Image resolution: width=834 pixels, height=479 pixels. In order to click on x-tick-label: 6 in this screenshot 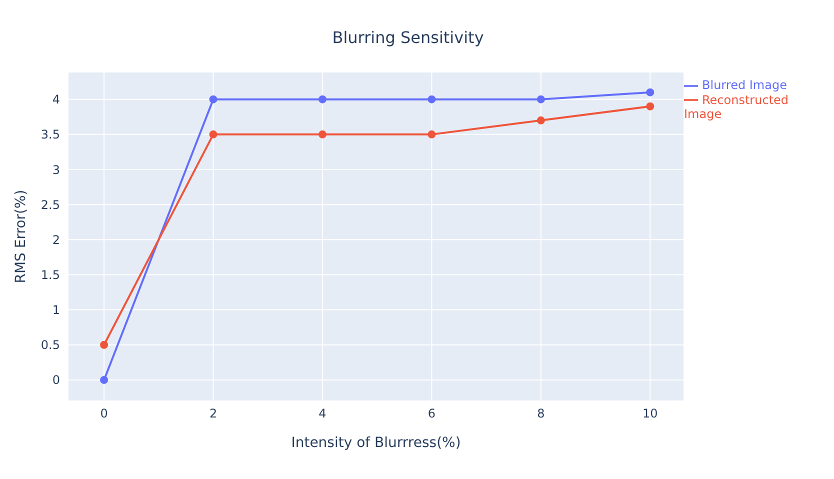, I will do `click(432, 413)`.